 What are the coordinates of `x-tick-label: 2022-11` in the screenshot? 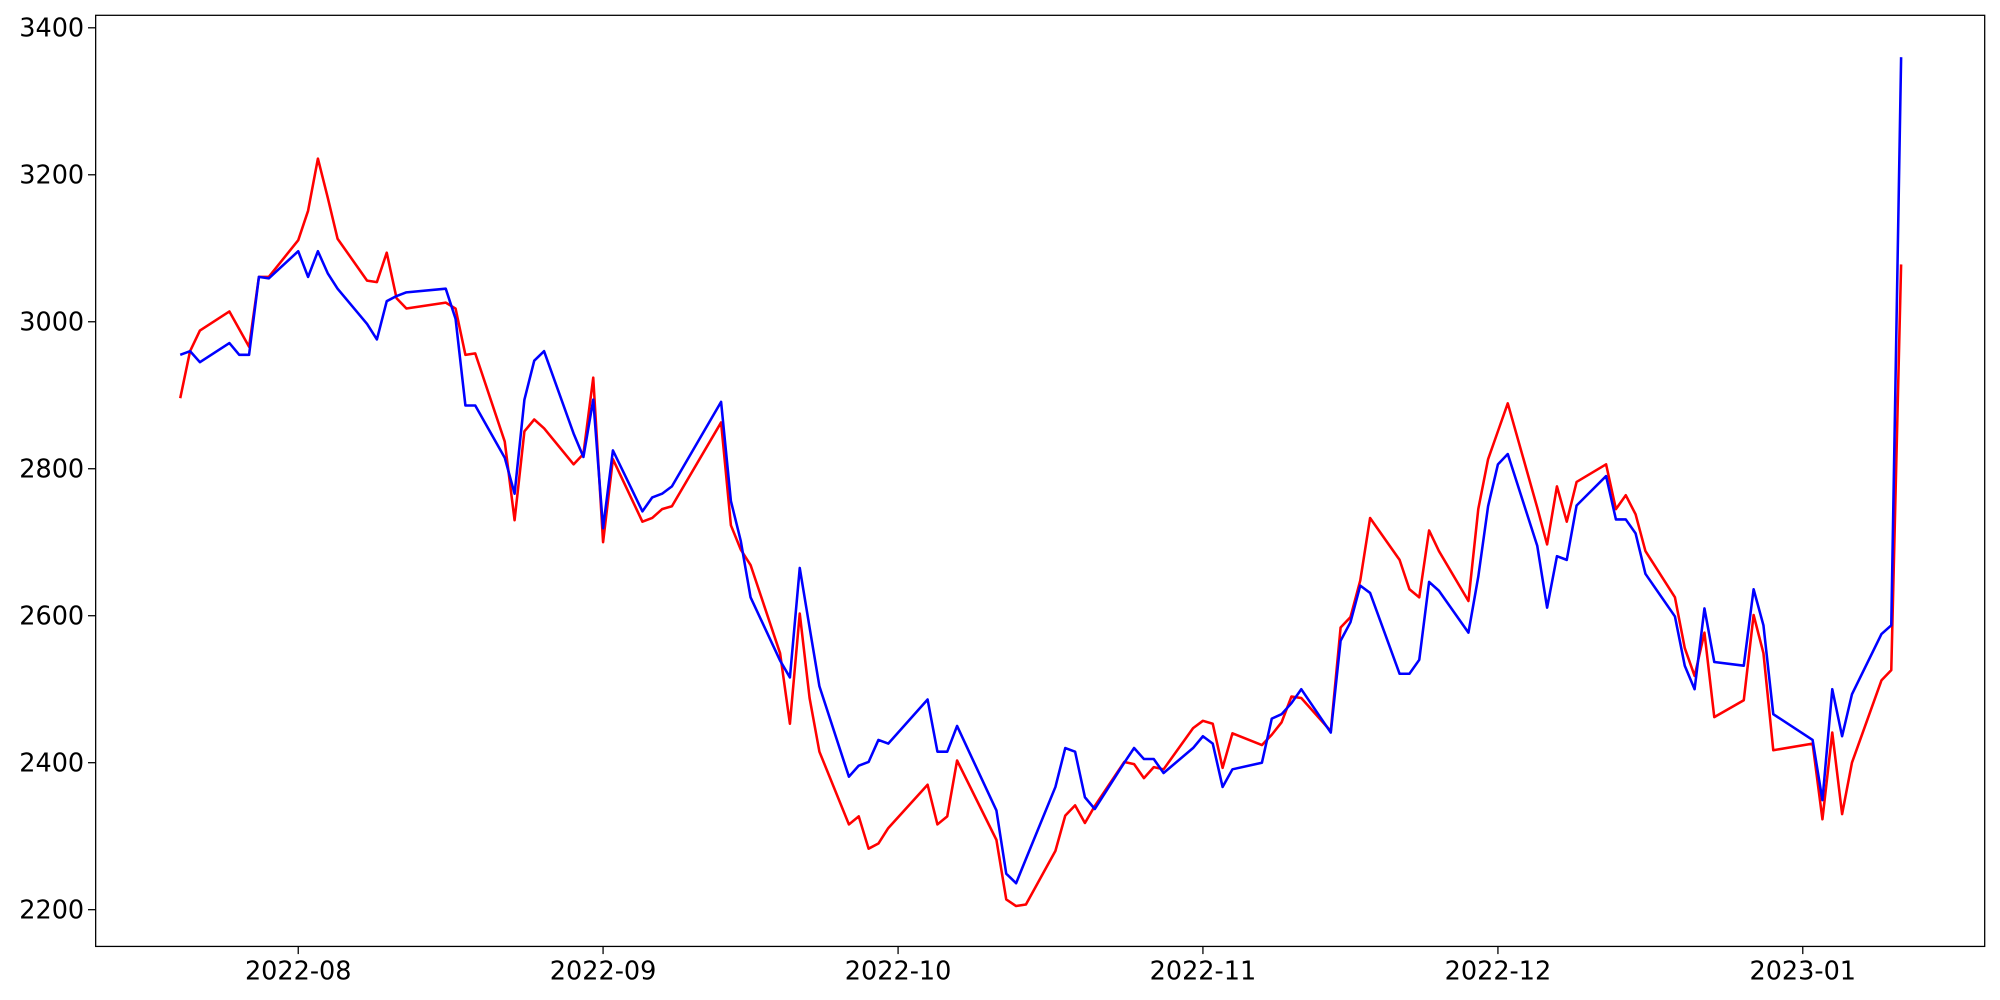 It's located at (1203, 972).